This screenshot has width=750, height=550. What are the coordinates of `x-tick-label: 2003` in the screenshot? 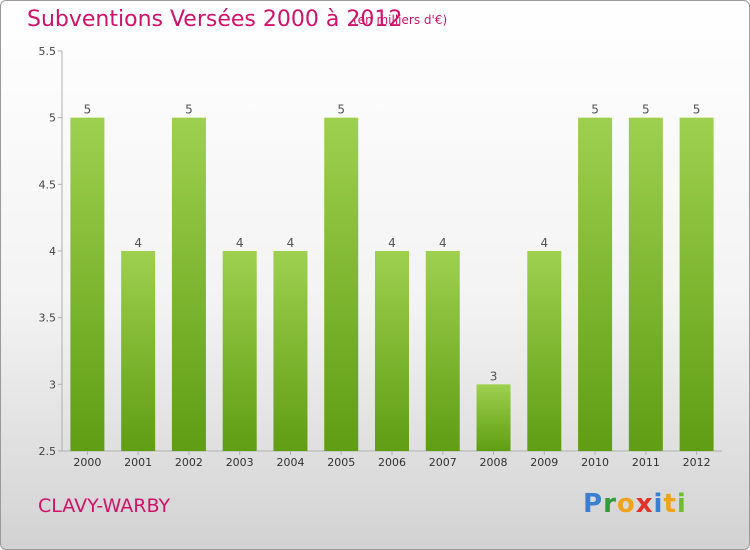 It's located at (240, 462).